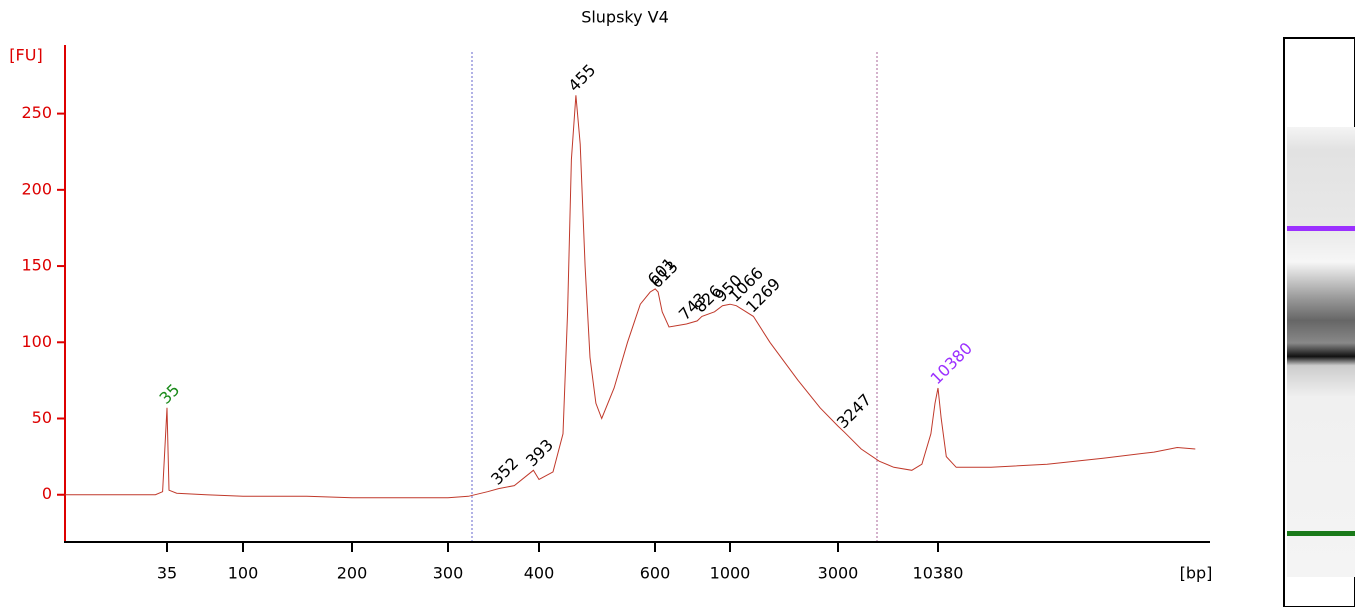  What do you see at coordinates (448, 573) in the screenshot?
I see `x-tick-label: 300` at bounding box center [448, 573].